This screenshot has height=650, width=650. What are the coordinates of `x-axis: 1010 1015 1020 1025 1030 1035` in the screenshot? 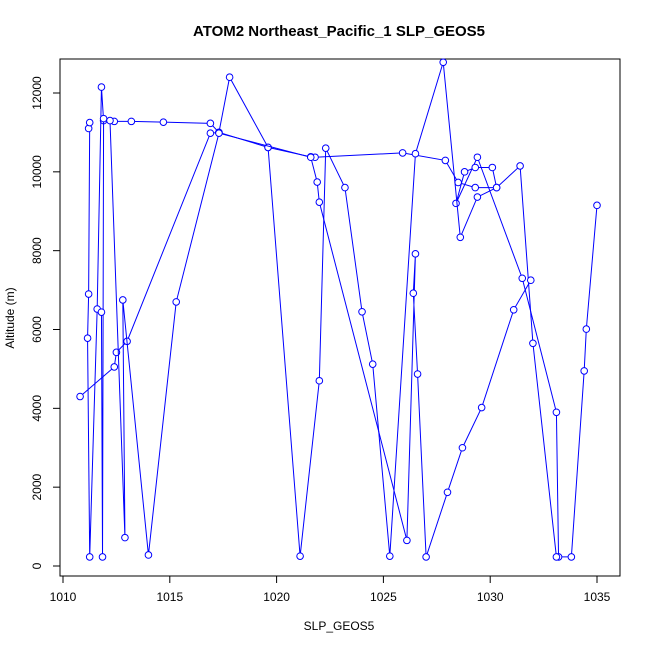 It's located at (330, 589).